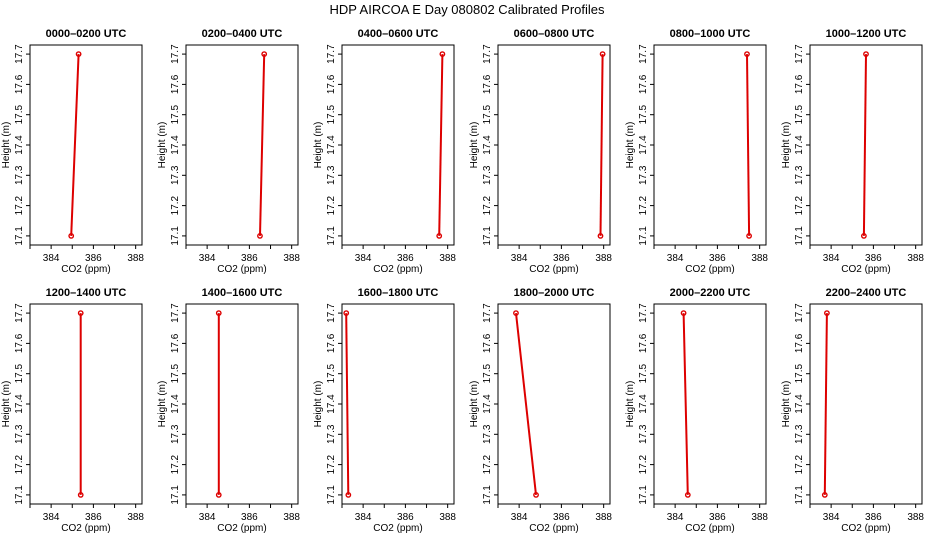  Describe the element at coordinates (710, 34) in the screenshot. I see `panel-title: 0800–1000 UTC` at that location.